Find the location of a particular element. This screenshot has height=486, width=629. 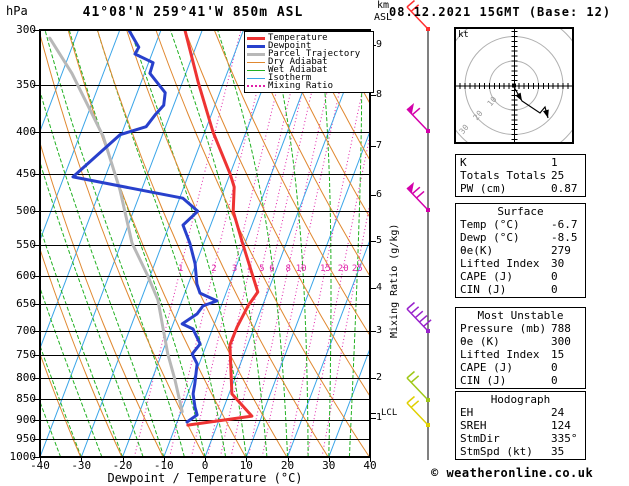

mixing-ratio-value-label: 15 is located at coordinates (325, 269).